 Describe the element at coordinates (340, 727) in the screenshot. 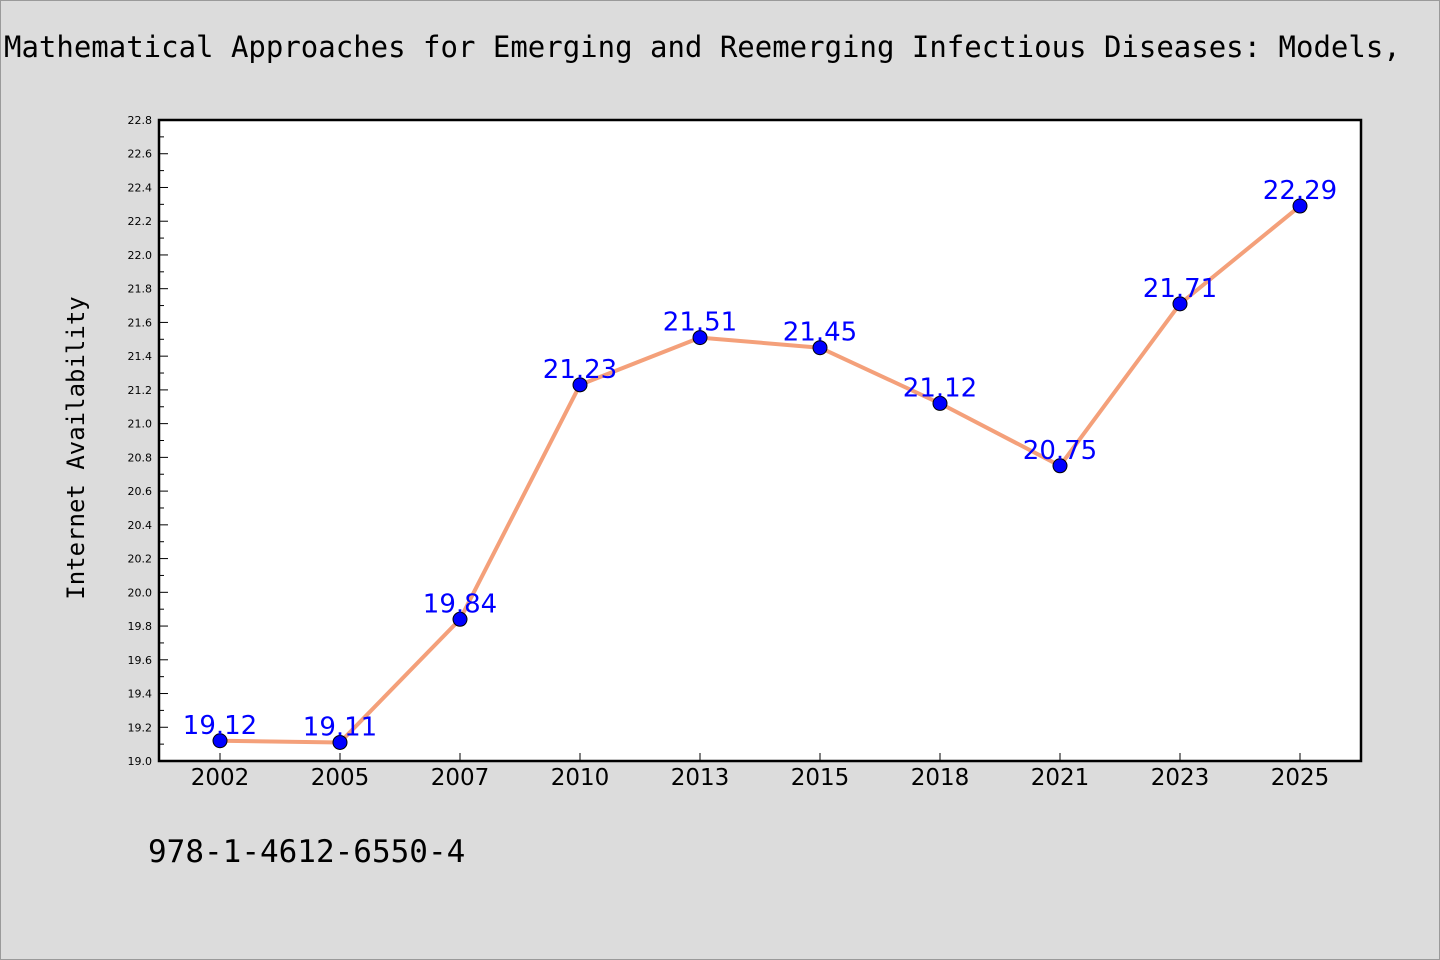

I see `data-label: 19.11` at that location.